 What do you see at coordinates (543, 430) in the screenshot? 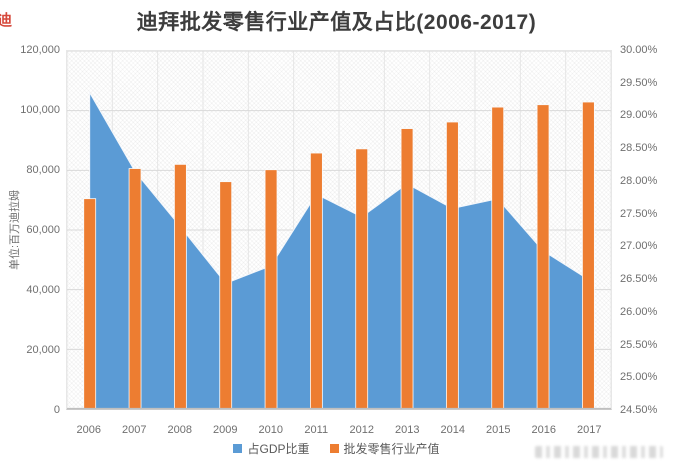
I see `x-axis-label-2016: 2016` at bounding box center [543, 430].